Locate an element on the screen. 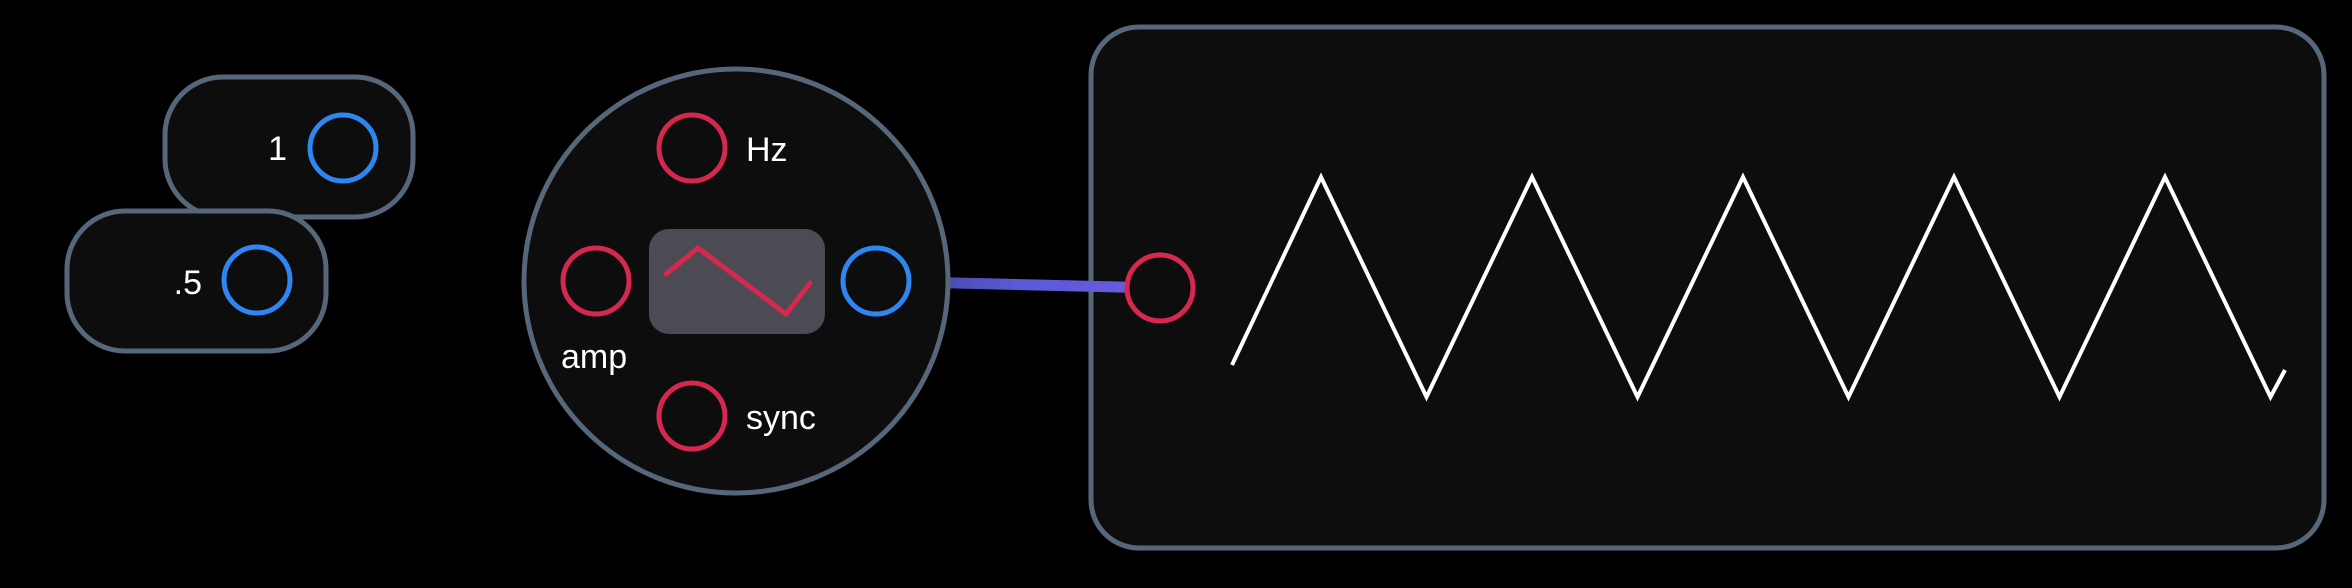 The width and height of the screenshot is (2352, 588). constant-value: .5 is located at coordinates (188, 283).